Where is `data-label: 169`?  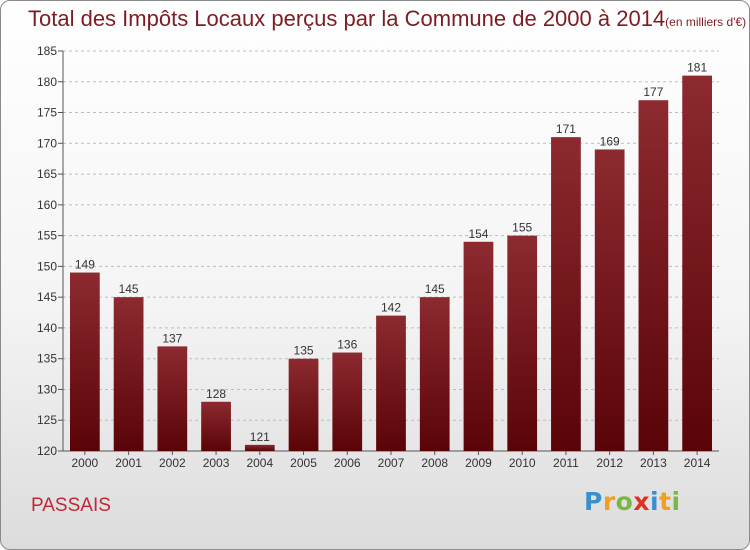 data-label: 169 is located at coordinates (610, 141).